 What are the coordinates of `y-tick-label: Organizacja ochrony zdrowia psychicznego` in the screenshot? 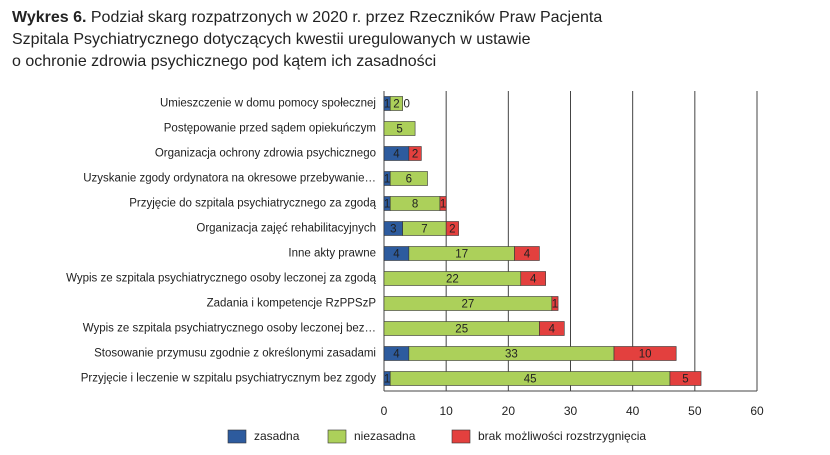 It's located at (265, 154).